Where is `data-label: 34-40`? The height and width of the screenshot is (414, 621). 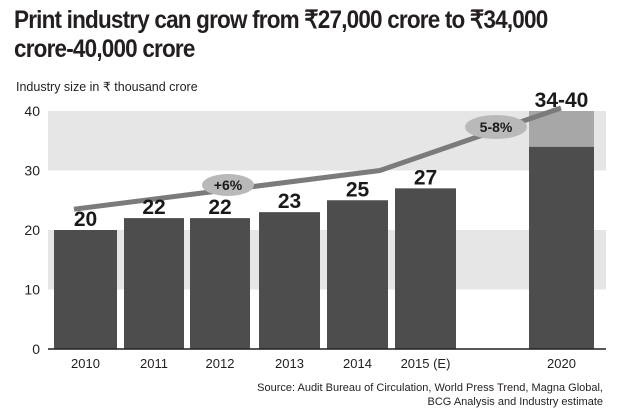 data-label: 34-40 is located at coordinates (562, 100).